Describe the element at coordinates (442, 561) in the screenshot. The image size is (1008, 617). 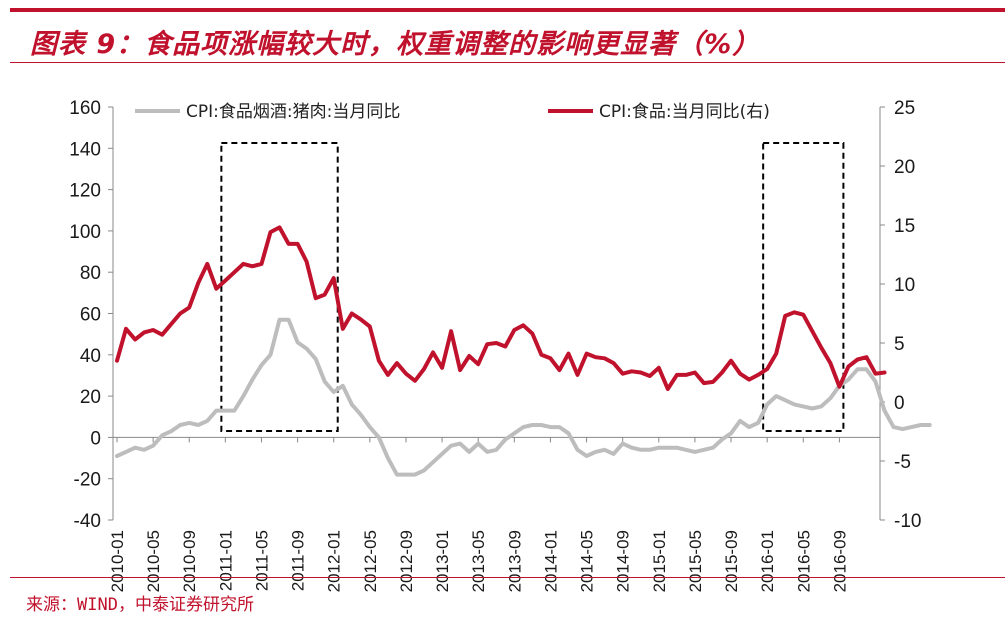
I see `x-axis-tick-label: 2013-01` at that location.